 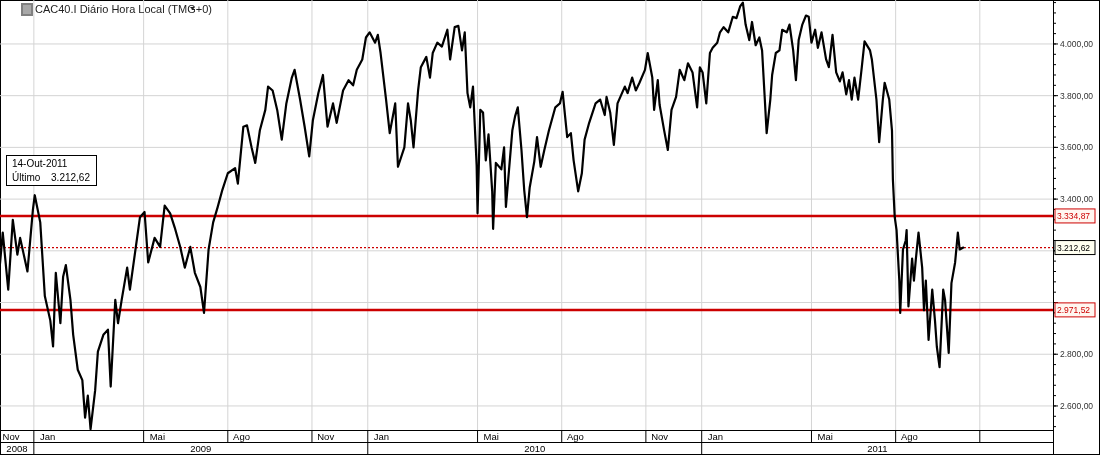 What do you see at coordinates (26, 177) in the screenshot?
I see `annotation: Último` at bounding box center [26, 177].